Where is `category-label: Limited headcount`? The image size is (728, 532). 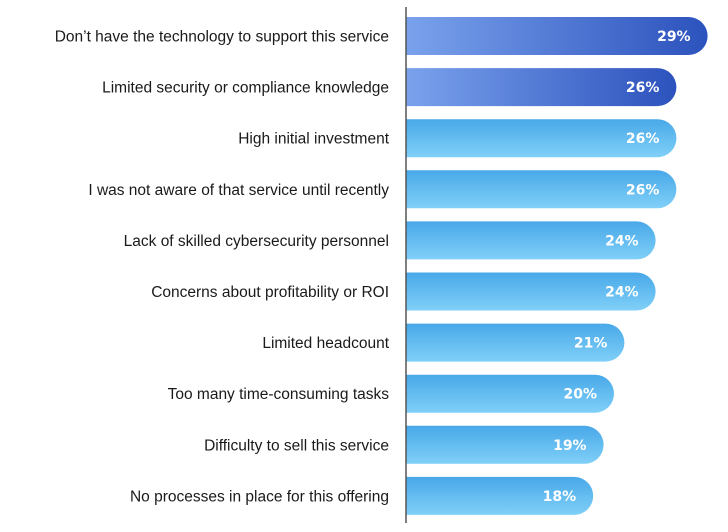
category-label: Limited headcount is located at coordinates (325, 343).